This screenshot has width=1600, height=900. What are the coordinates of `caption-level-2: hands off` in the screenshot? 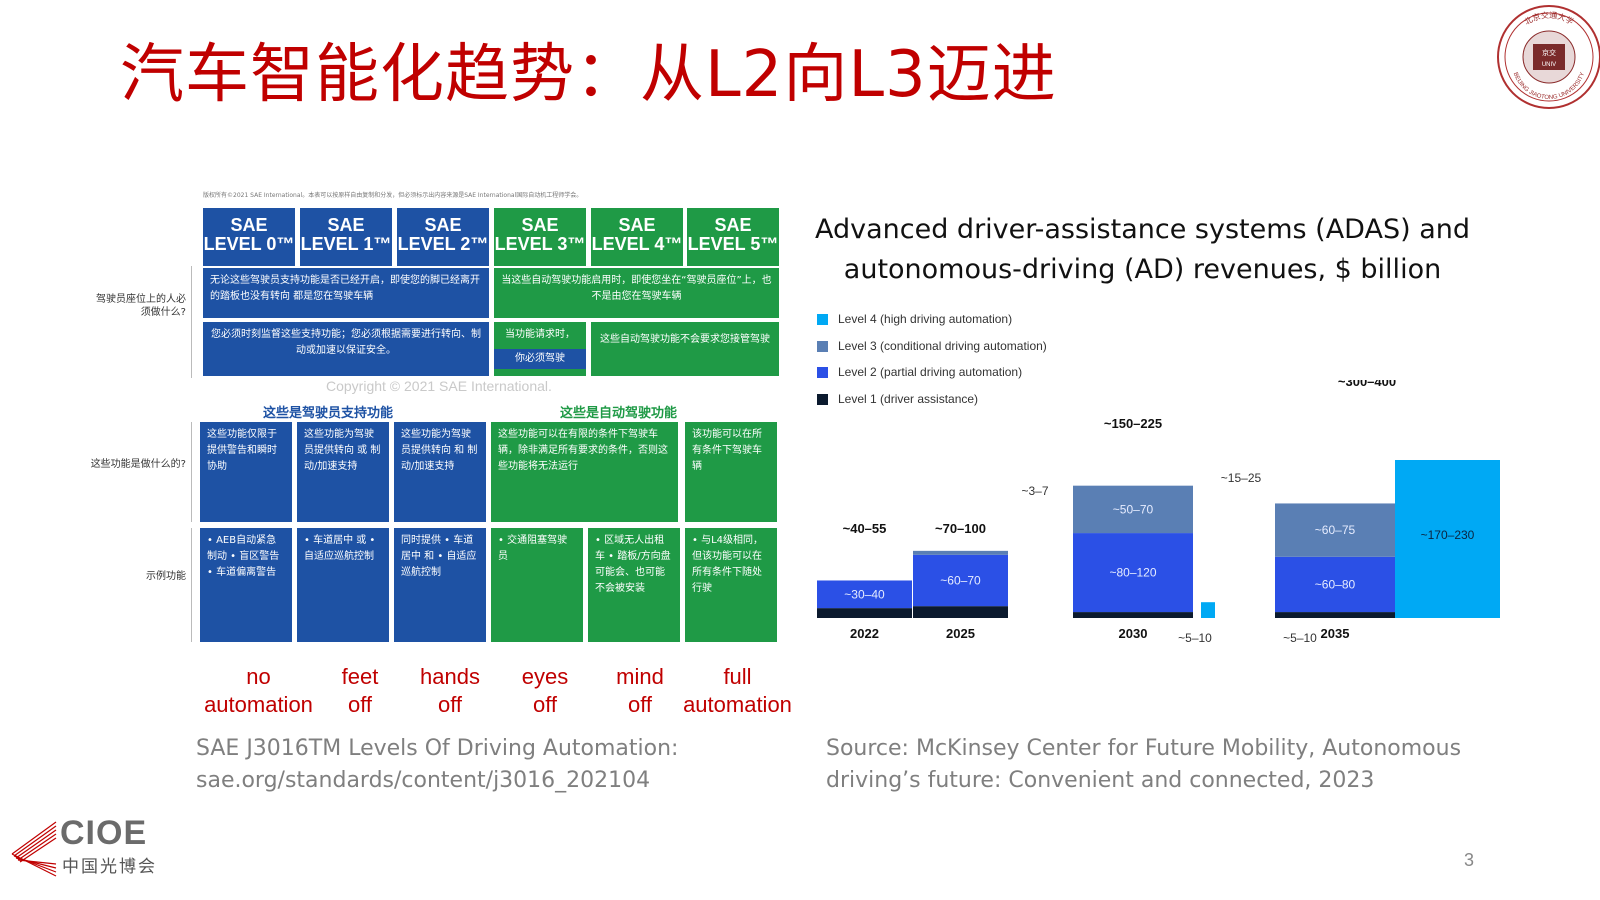 It's located at (450, 690).